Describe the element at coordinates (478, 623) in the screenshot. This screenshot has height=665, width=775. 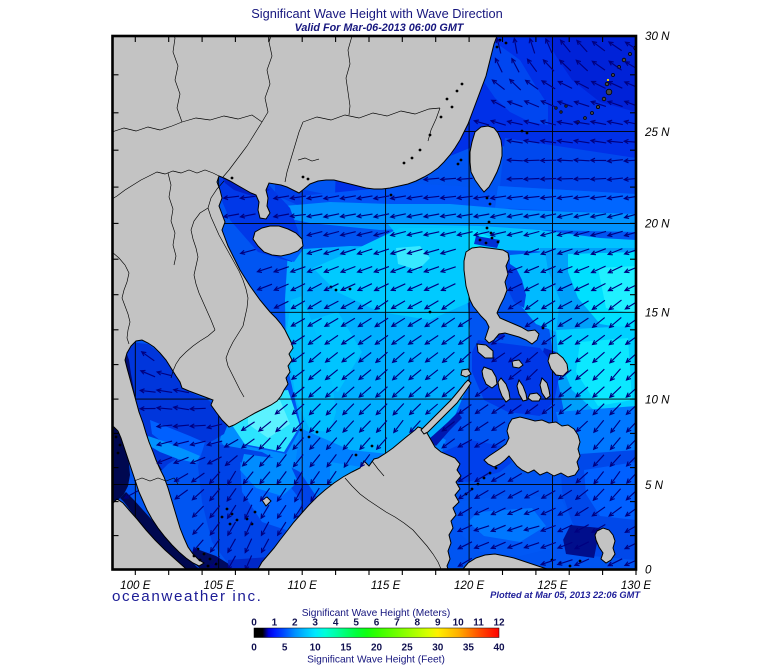
I see `svg-text: 11` at that location.